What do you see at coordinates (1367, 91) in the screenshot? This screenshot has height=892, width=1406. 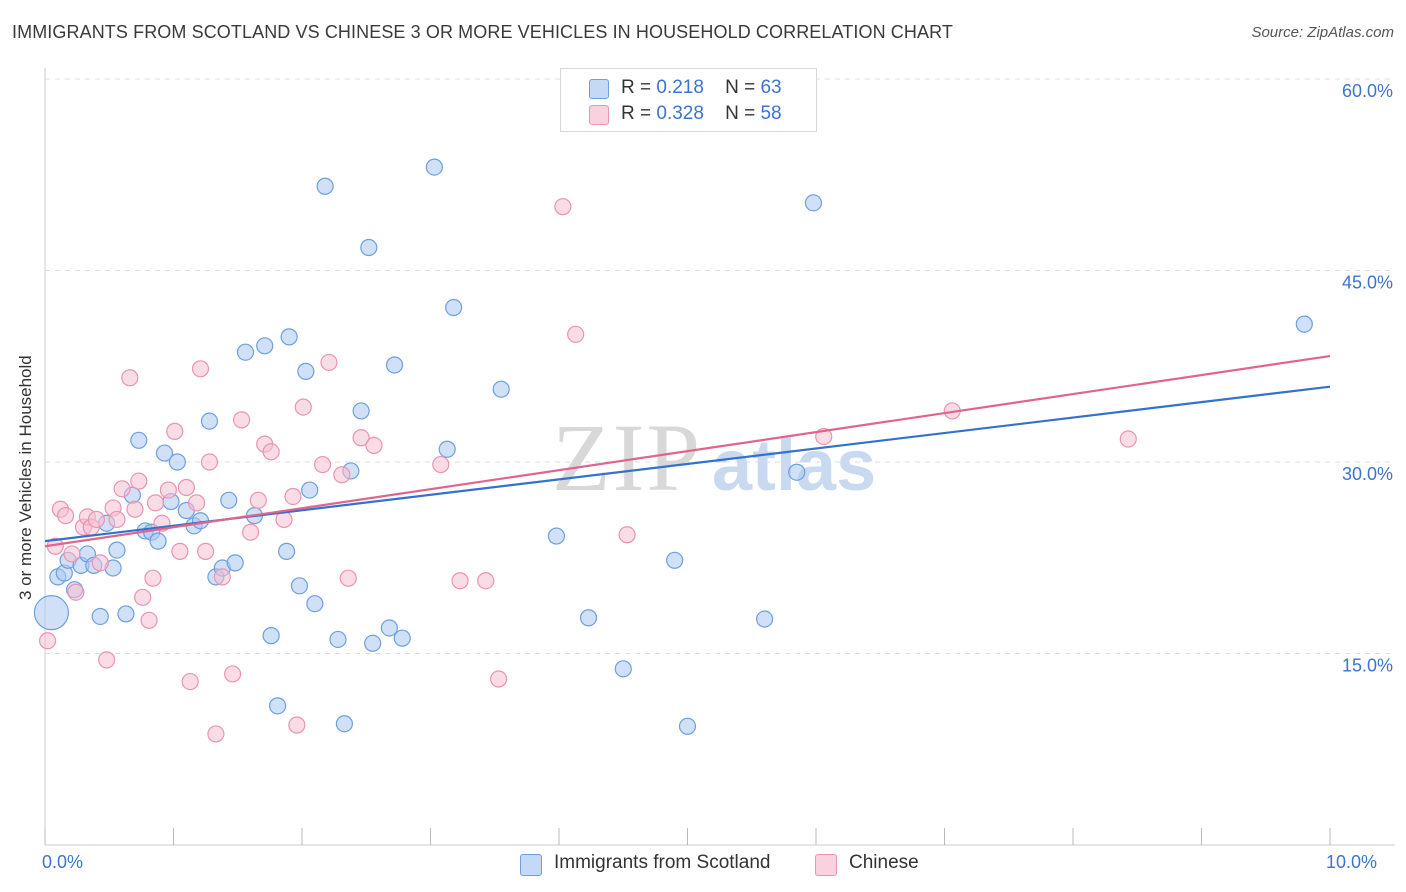 I see `y-tick-label: 60.0%` at bounding box center [1367, 91].